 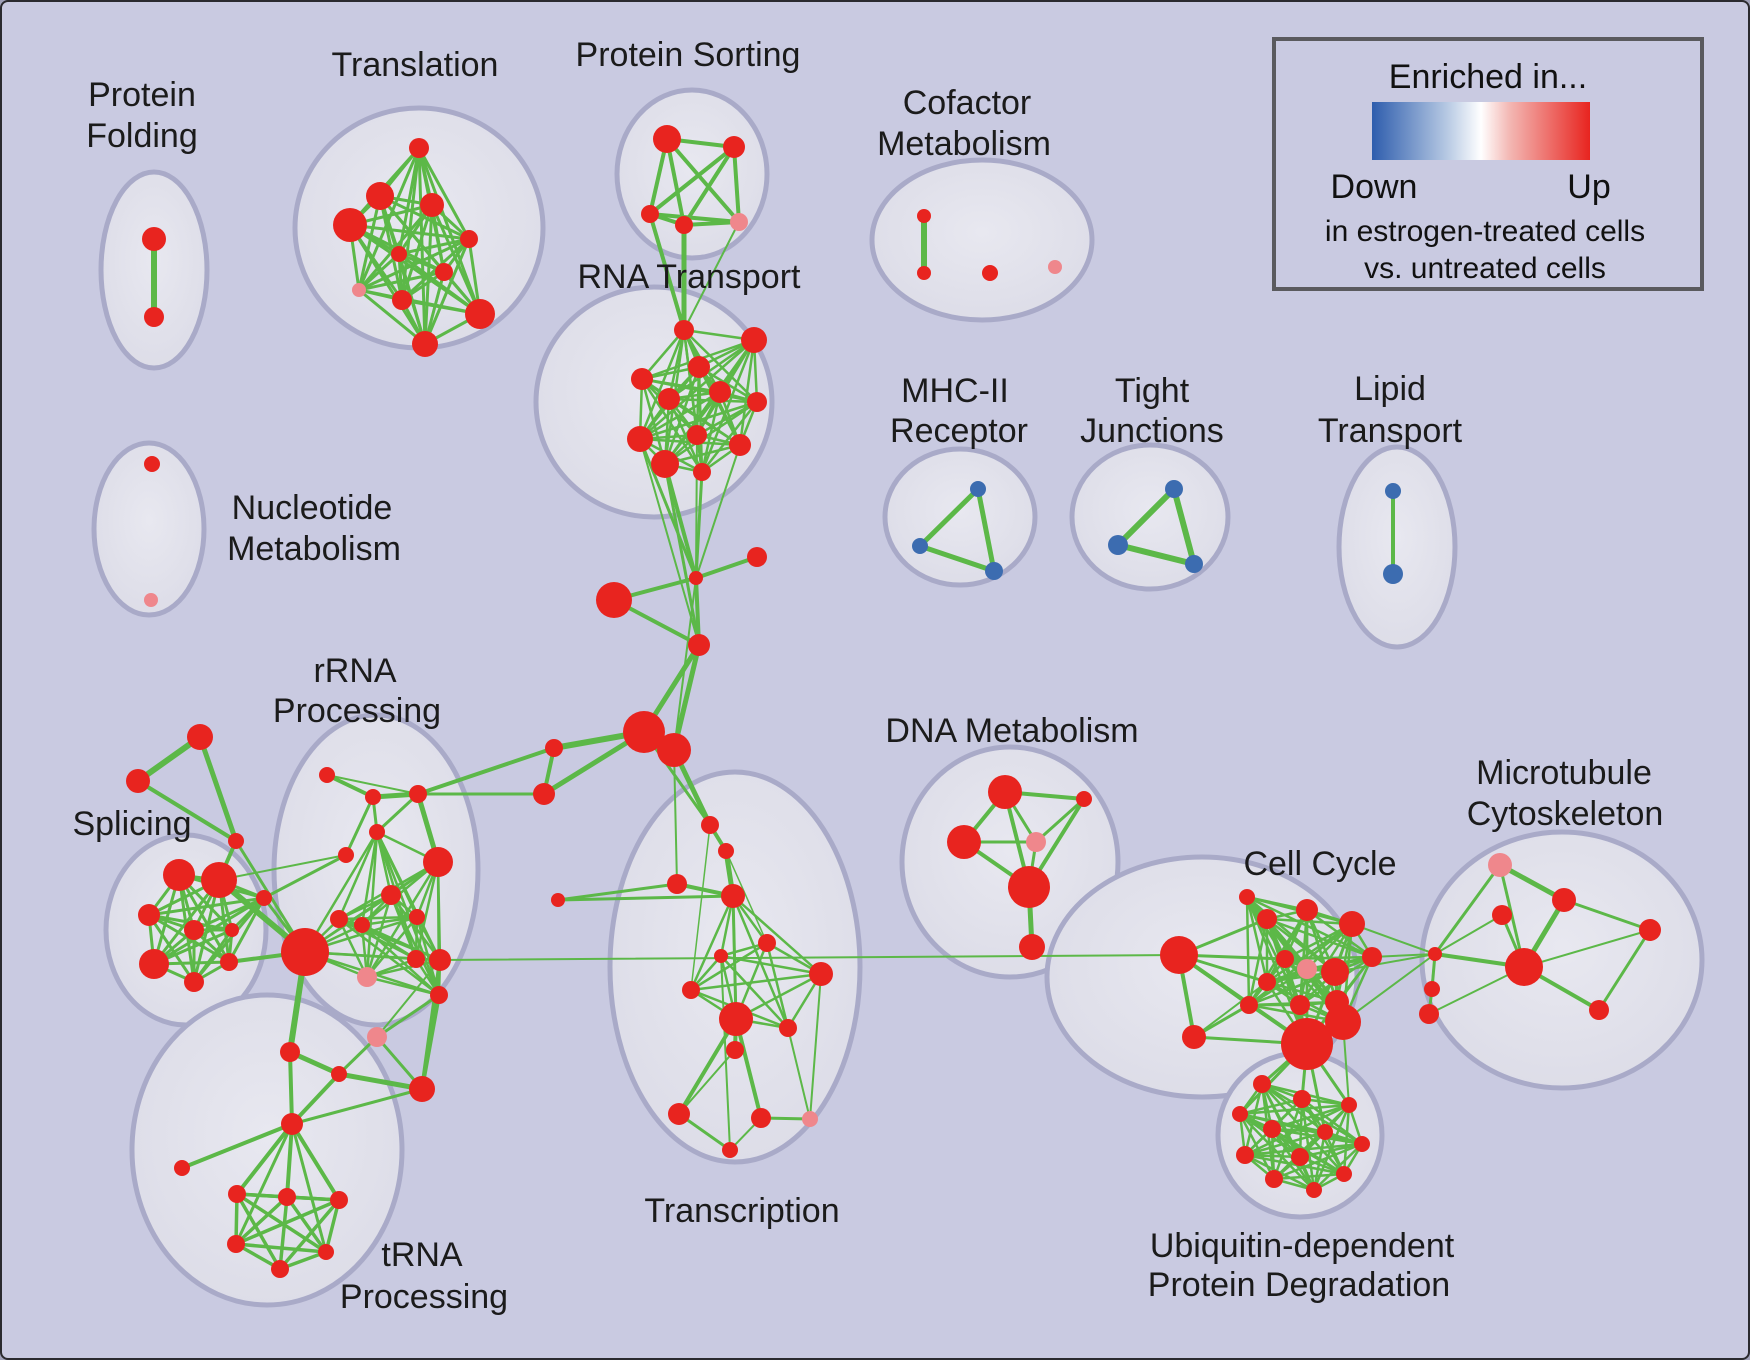 What do you see at coordinates (1179, 955) in the screenshot?
I see `network-node-cy1` at bounding box center [1179, 955].